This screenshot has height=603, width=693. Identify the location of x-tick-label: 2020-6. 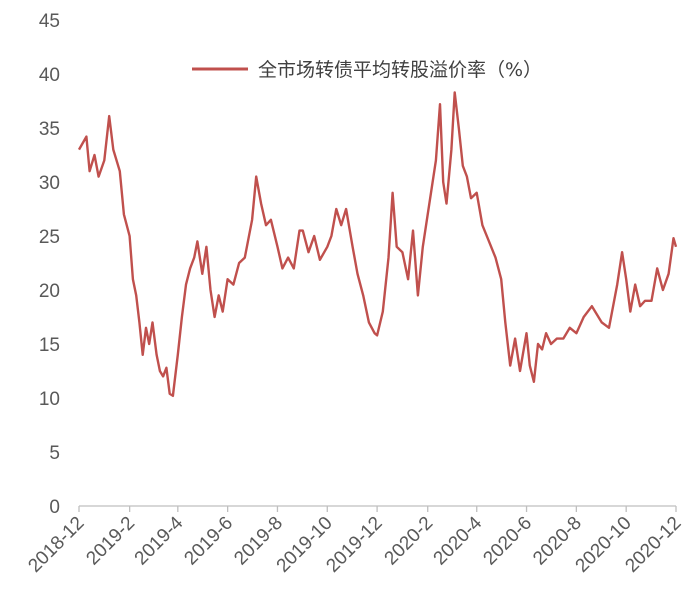
(507, 541).